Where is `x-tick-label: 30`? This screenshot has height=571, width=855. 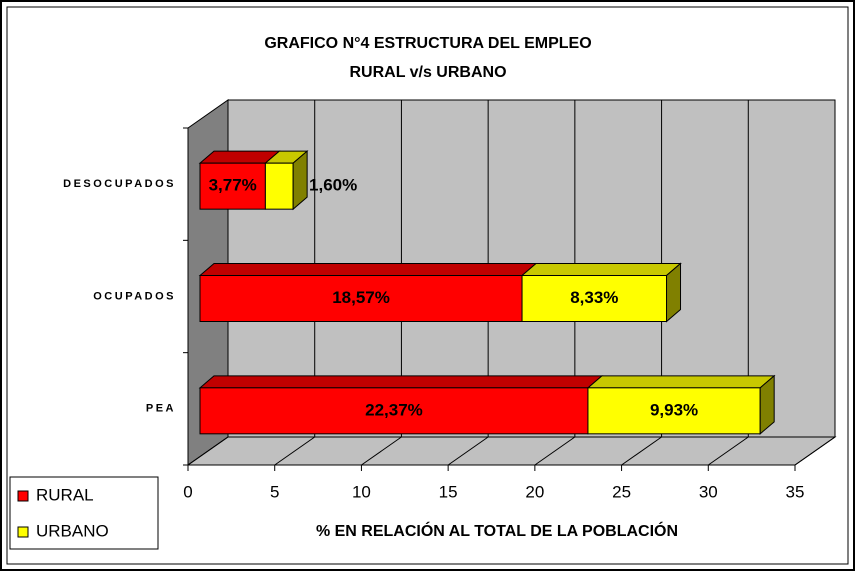 x-tick-label: 30 is located at coordinates (708, 491).